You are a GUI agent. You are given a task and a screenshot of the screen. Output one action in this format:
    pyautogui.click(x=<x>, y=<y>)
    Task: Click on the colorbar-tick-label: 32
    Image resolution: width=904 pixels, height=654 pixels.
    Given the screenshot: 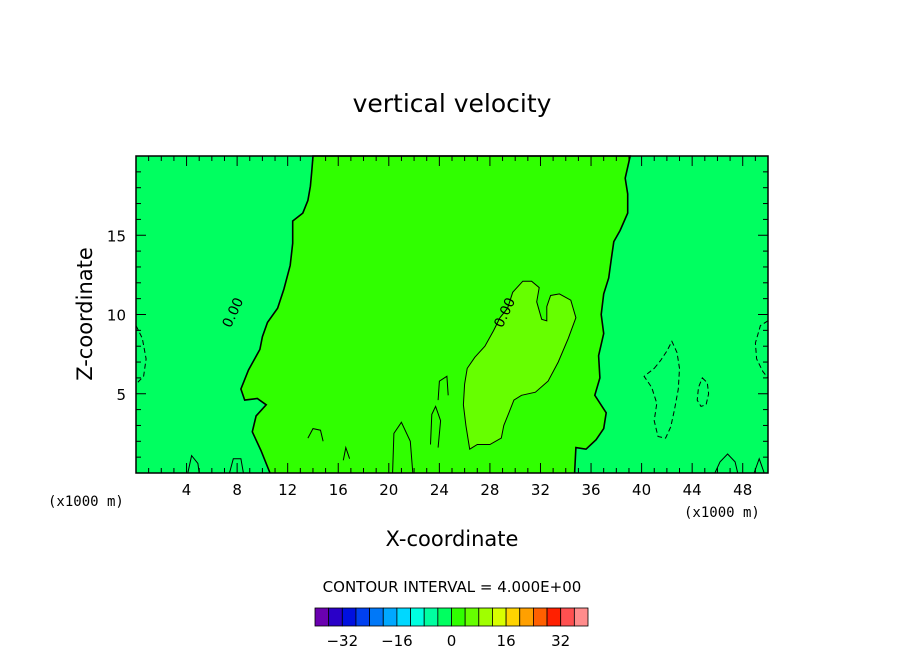 What is the action you would take?
    pyautogui.click(x=560, y=641)
    